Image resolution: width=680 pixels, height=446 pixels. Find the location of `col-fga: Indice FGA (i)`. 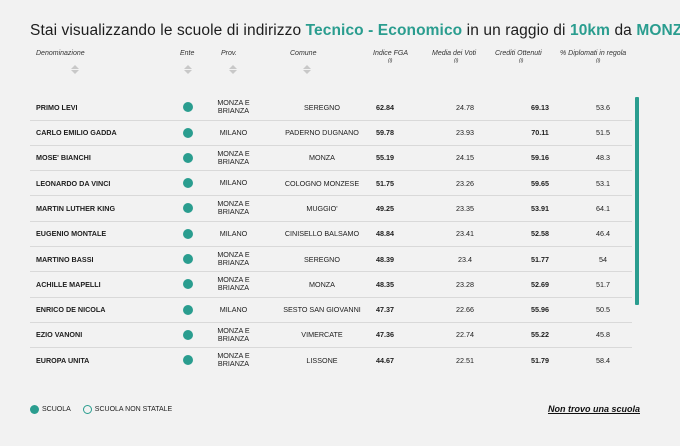

col-fga: Indice FGA (i) is located at coordinates (390, 57).